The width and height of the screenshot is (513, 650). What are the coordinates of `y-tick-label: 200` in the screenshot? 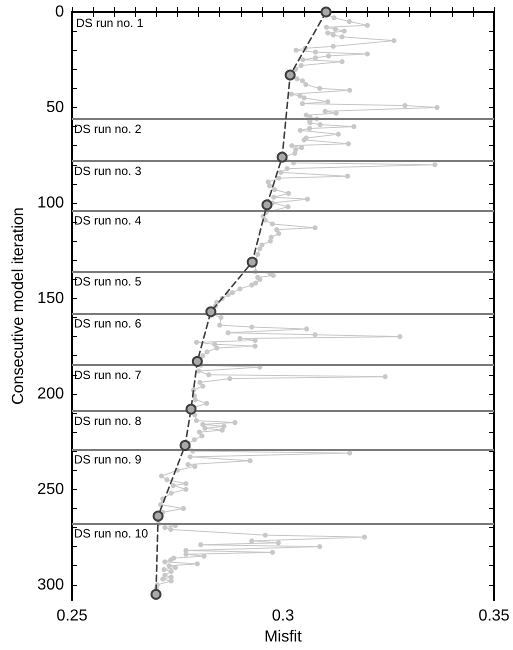 It's located at (50, 393).